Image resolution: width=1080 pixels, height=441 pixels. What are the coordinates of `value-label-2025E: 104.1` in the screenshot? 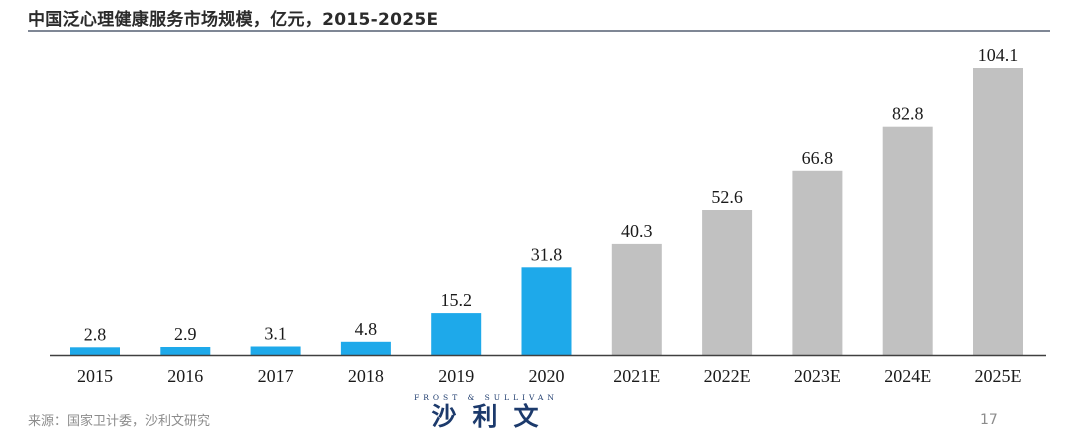 It's located at (998, 55).